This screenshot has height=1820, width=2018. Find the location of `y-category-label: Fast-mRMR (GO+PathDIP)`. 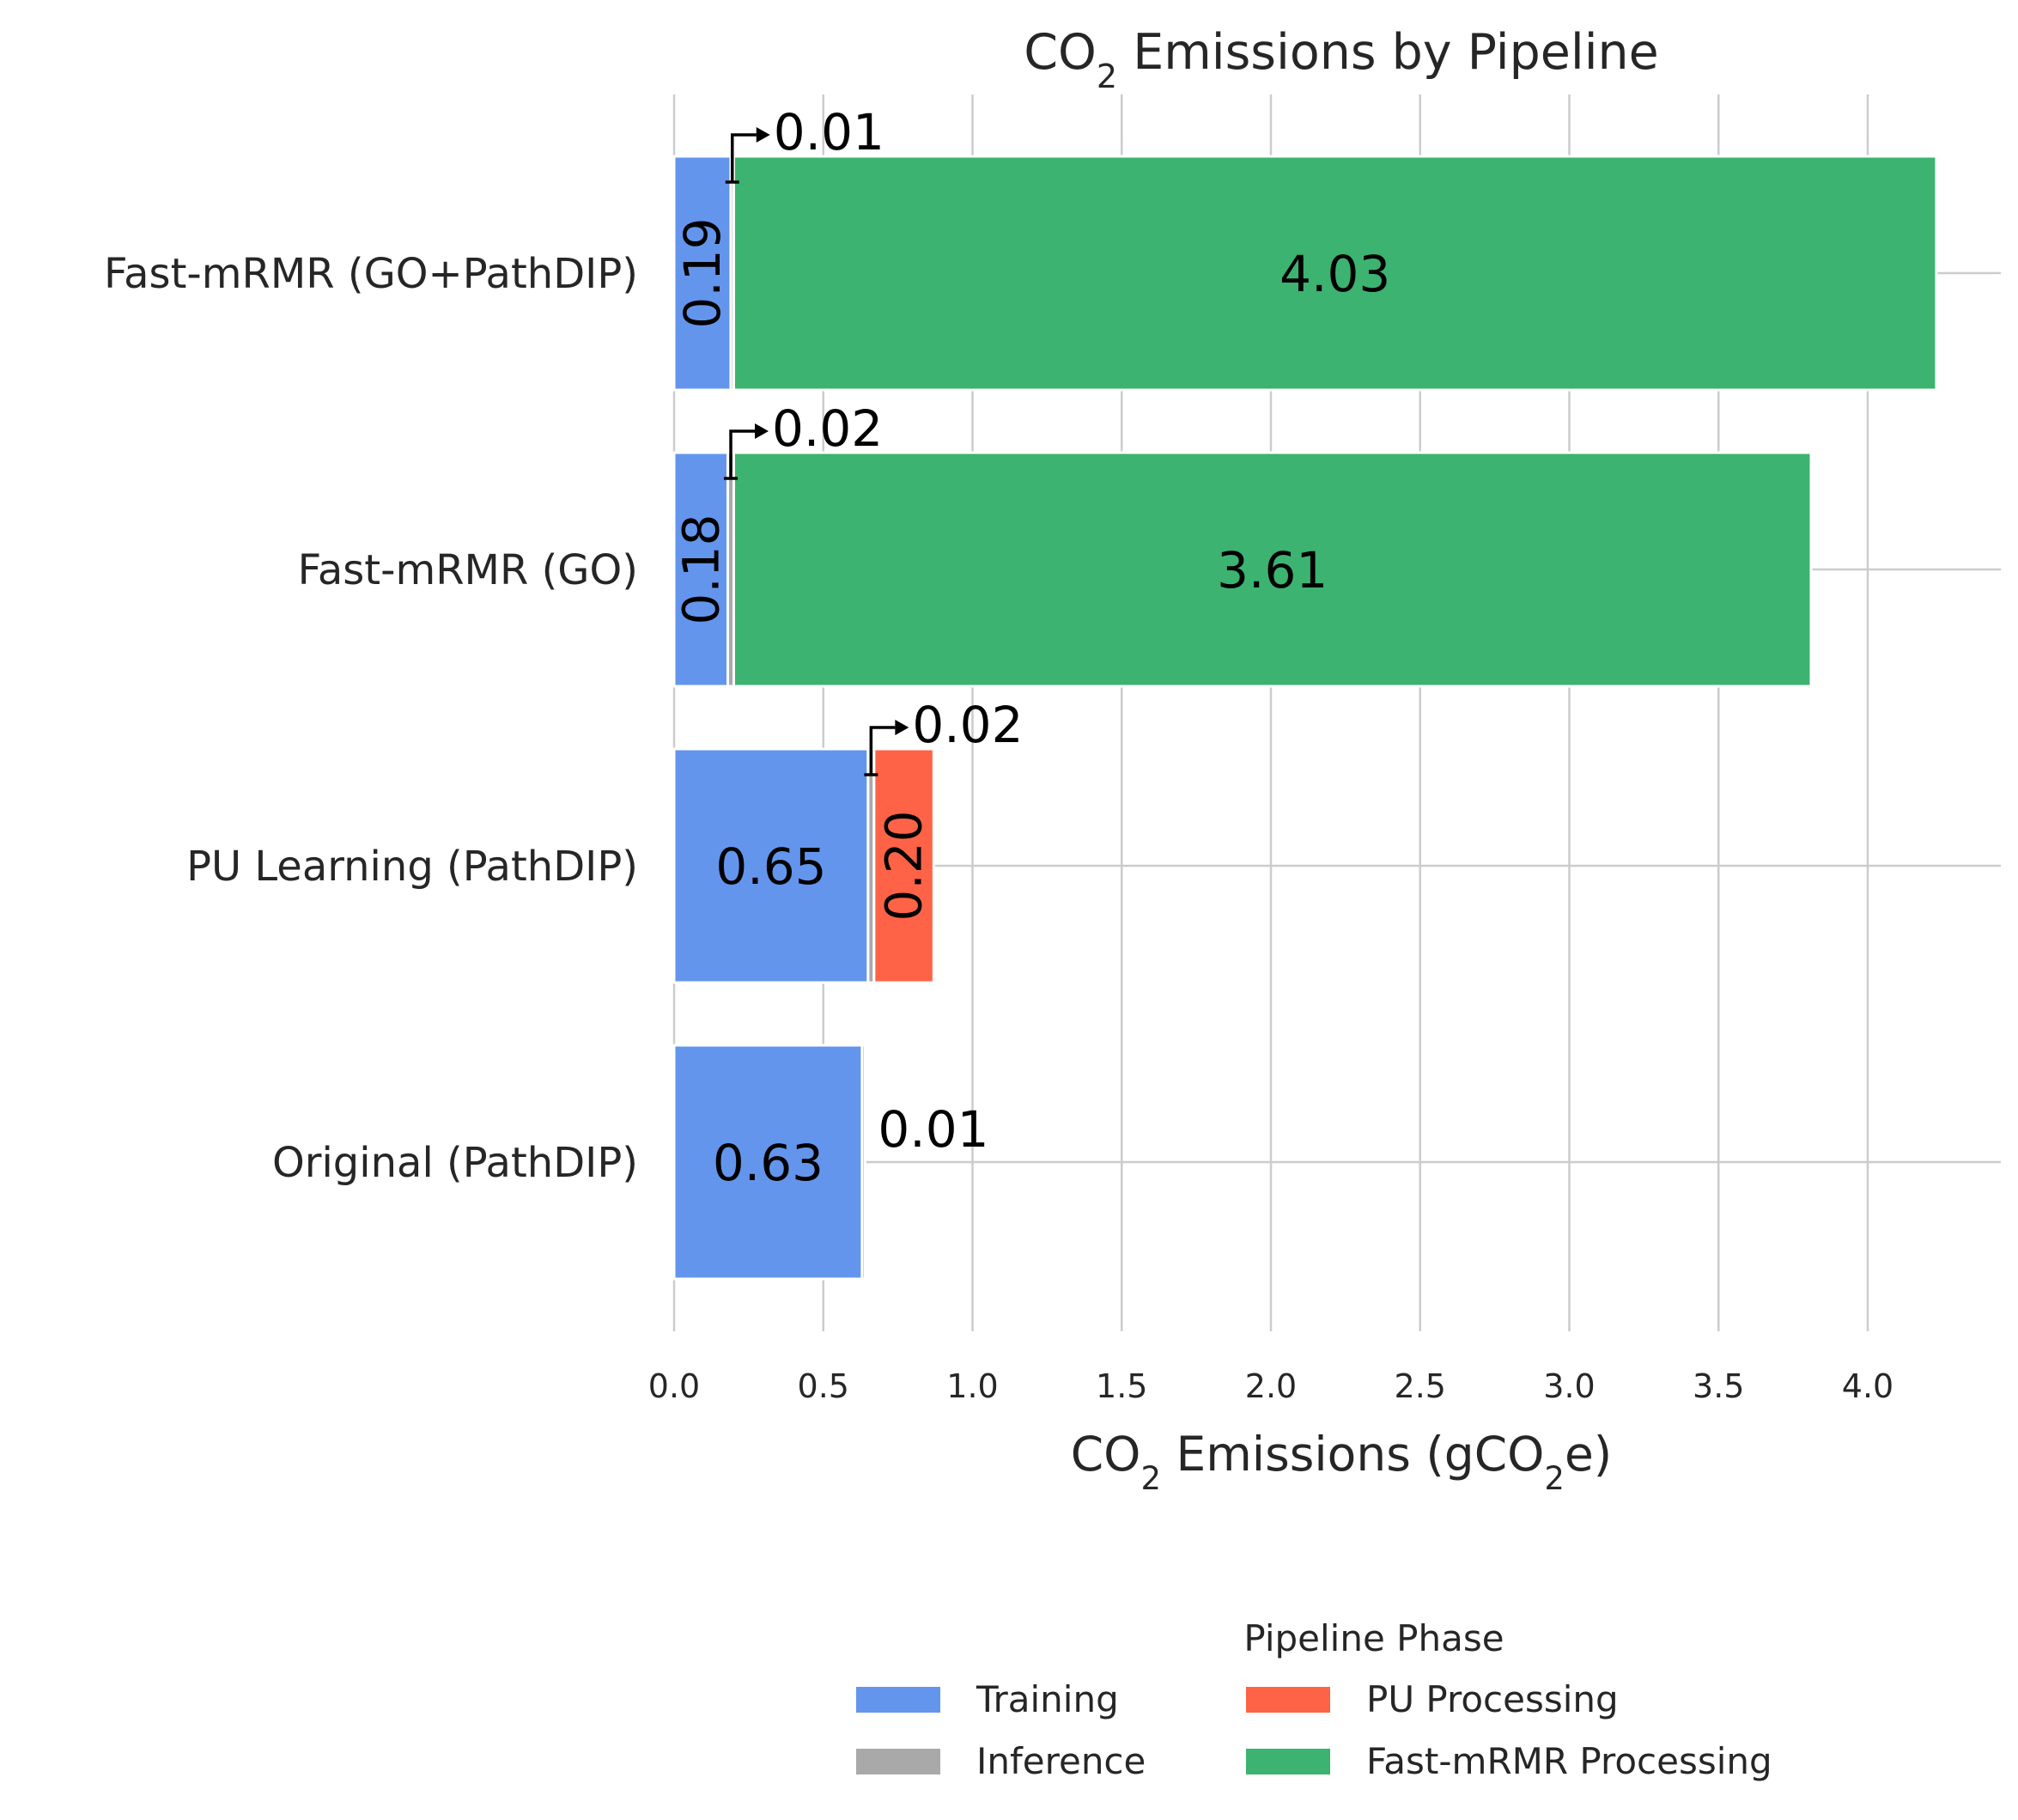

y-category-label: Fast-mRMR (GO+PathDIP) is located at coordinates (371, 274).